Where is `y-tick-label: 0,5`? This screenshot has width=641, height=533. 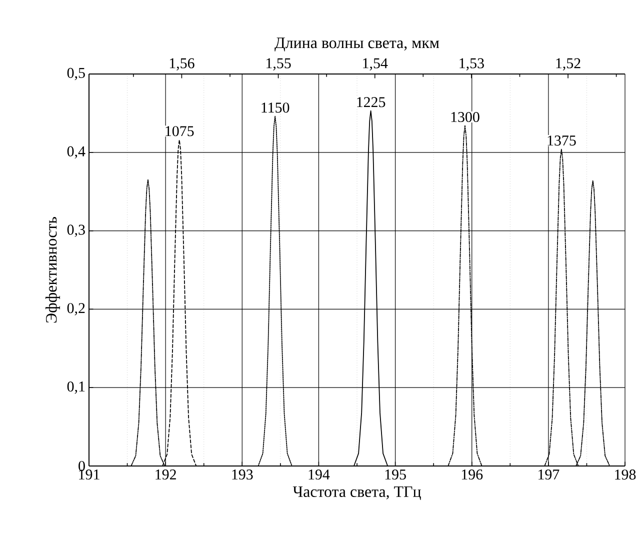 y-tick-label: 0,5 is located at coordinates (76, 74).